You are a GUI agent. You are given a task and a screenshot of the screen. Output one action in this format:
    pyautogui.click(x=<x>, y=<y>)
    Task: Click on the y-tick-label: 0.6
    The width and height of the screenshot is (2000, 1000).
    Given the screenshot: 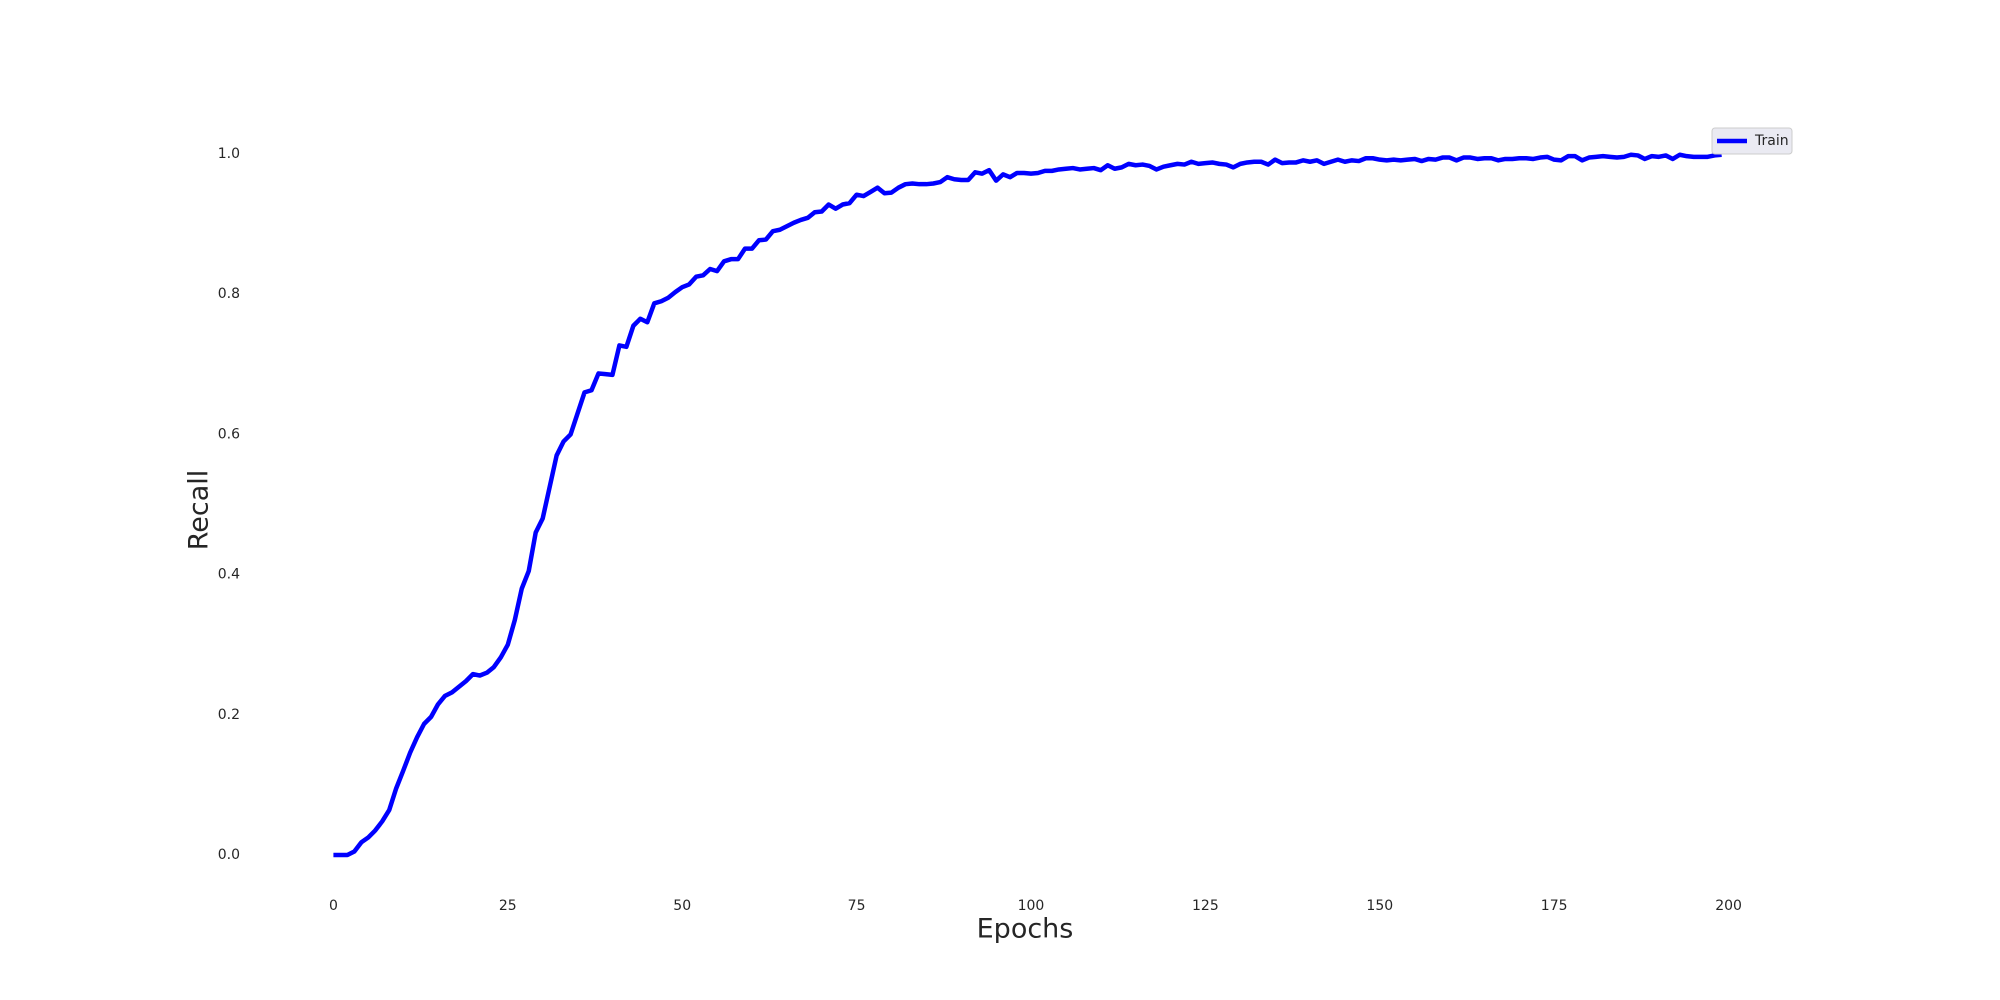 What is the action you would take?
    pyautogui.click(x=229, y=434)
    